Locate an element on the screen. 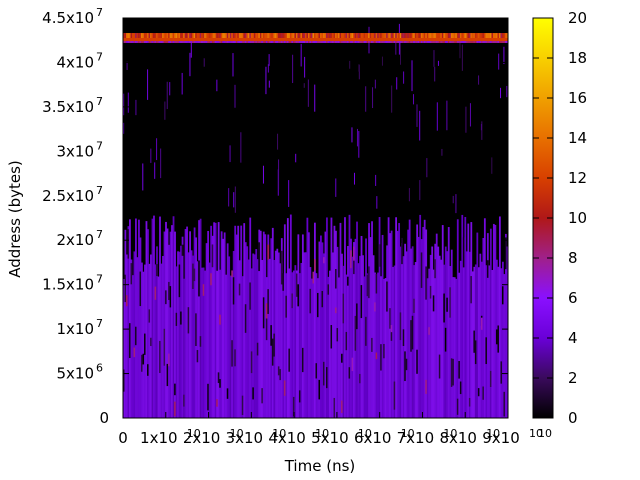 The height and width of the screenshot is (480, 640). x-tick-label: 1x10 is located at coordinates (159, 438).